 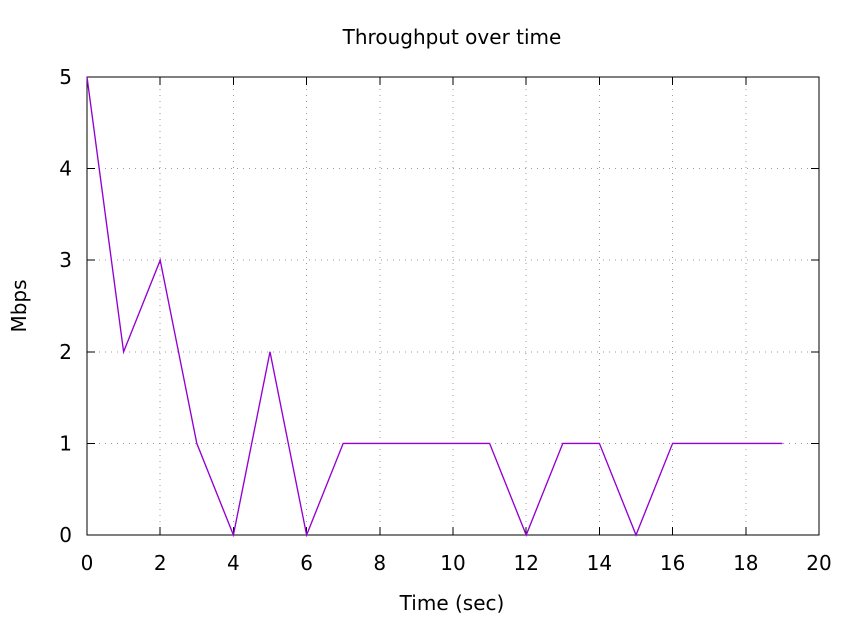 What do you see at coordinates (452, 603) in the screenshot?
I see `x-axis-label: Time (sec)` at bounding box center [452, 603].